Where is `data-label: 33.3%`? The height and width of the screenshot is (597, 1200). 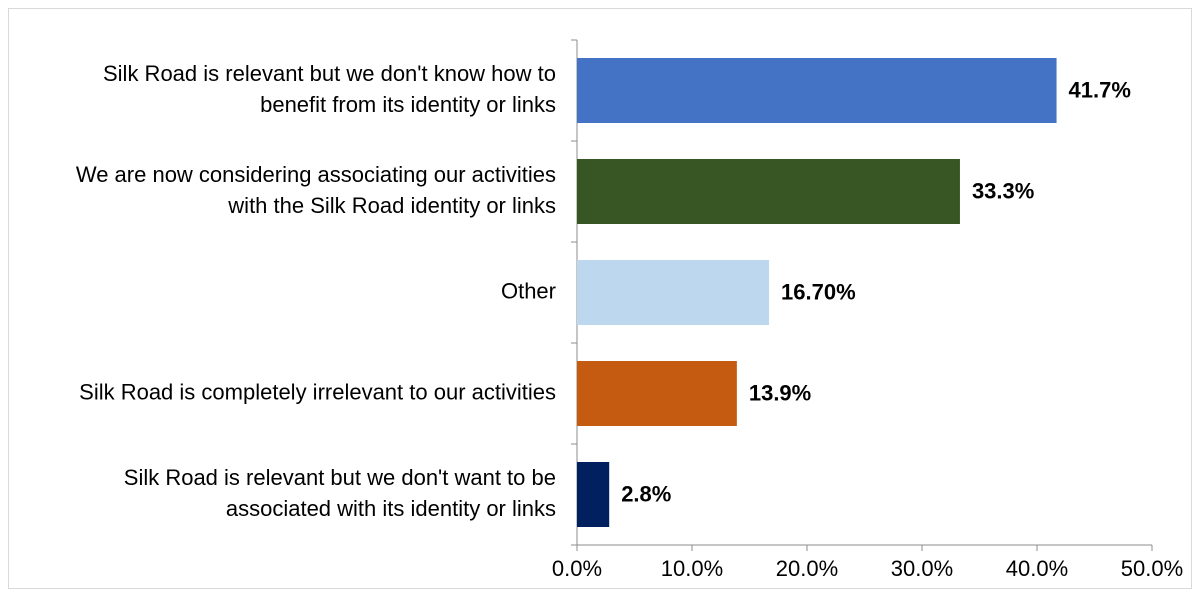
data-label: 33.3% is located at coordinates (1003, 190).